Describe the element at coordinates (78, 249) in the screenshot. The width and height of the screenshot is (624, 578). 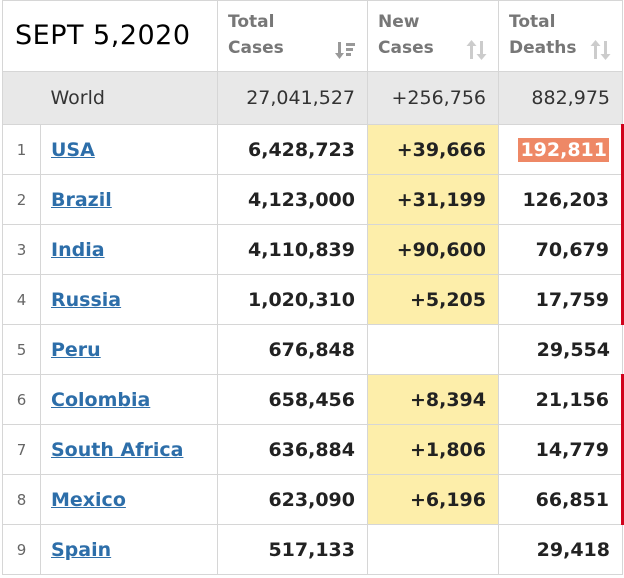
I see `country-link-india: India` at that location.